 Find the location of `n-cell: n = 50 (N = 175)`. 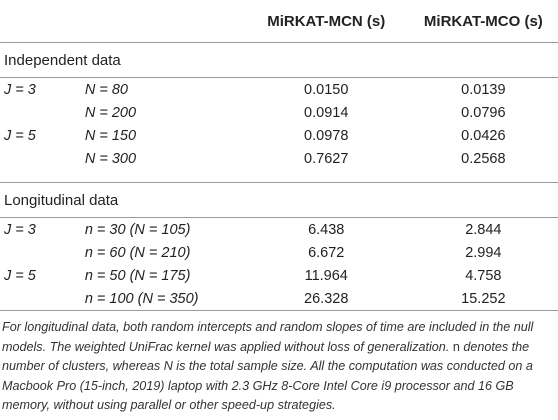

n-cell: n = 50 (N = 175) is located at coordinates (137, 275).